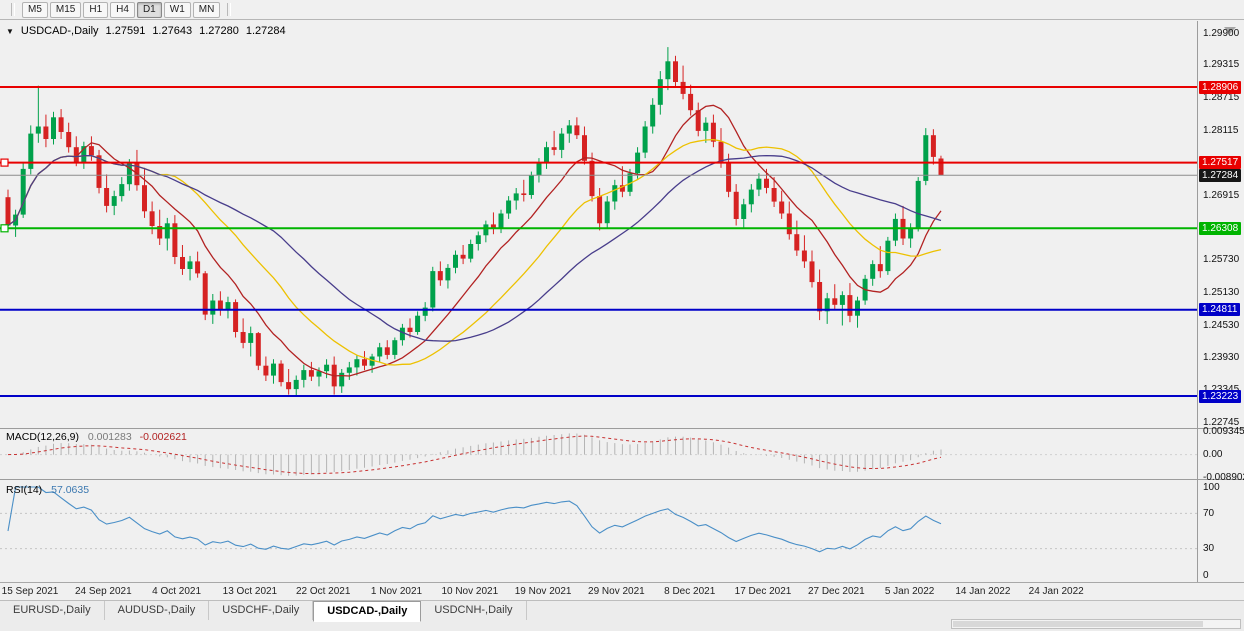 This screenshot has width=1244, height=631. Describe the element at coordinates (65, 9) in the screenshot. I see `timeframe-m15-button: M15` at that location.